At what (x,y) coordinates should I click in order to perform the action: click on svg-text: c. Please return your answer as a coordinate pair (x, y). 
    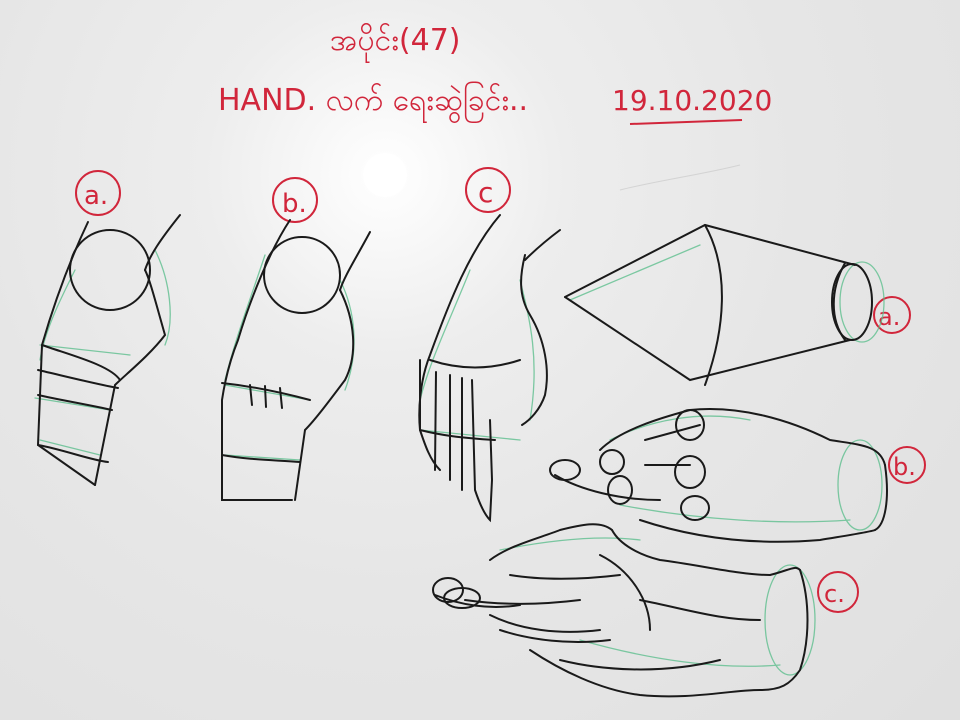
    Looking at the image, I should click on (485, 192).